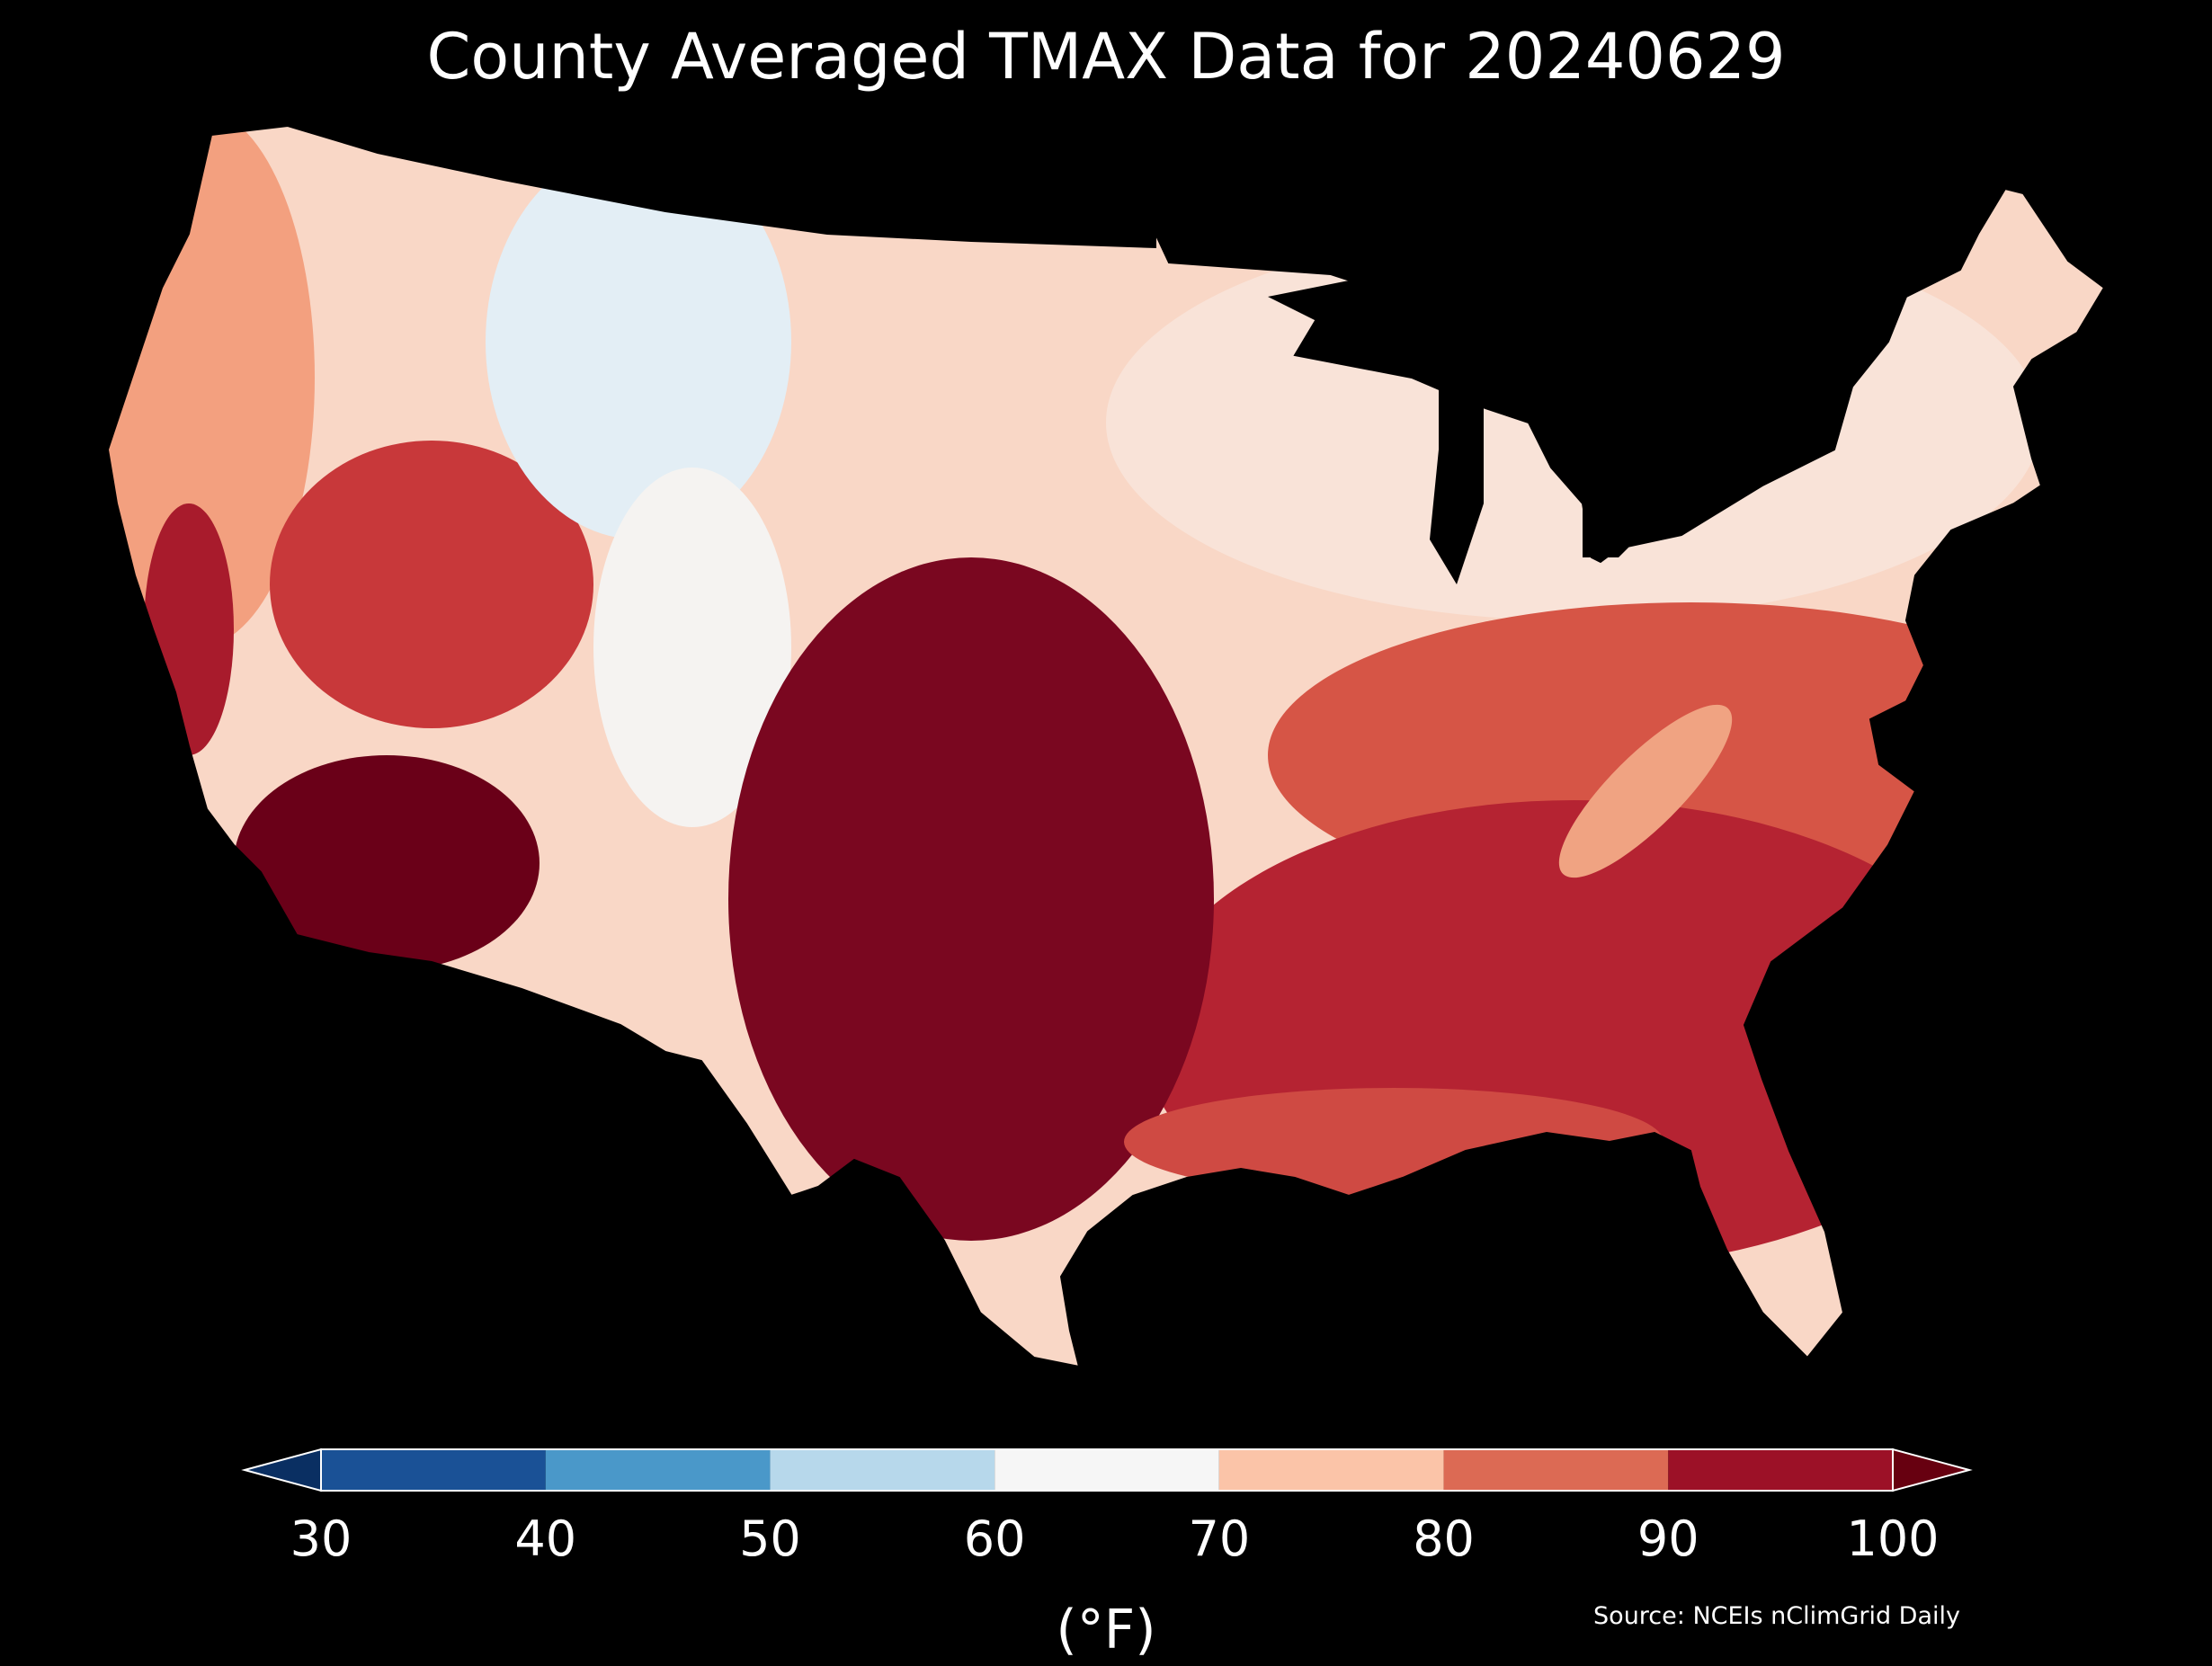 The width and height of the screenshot is (2212, 1666). I want to click on map-title: County Averaged TMAX Data for 20240629, so click(1106, 57).